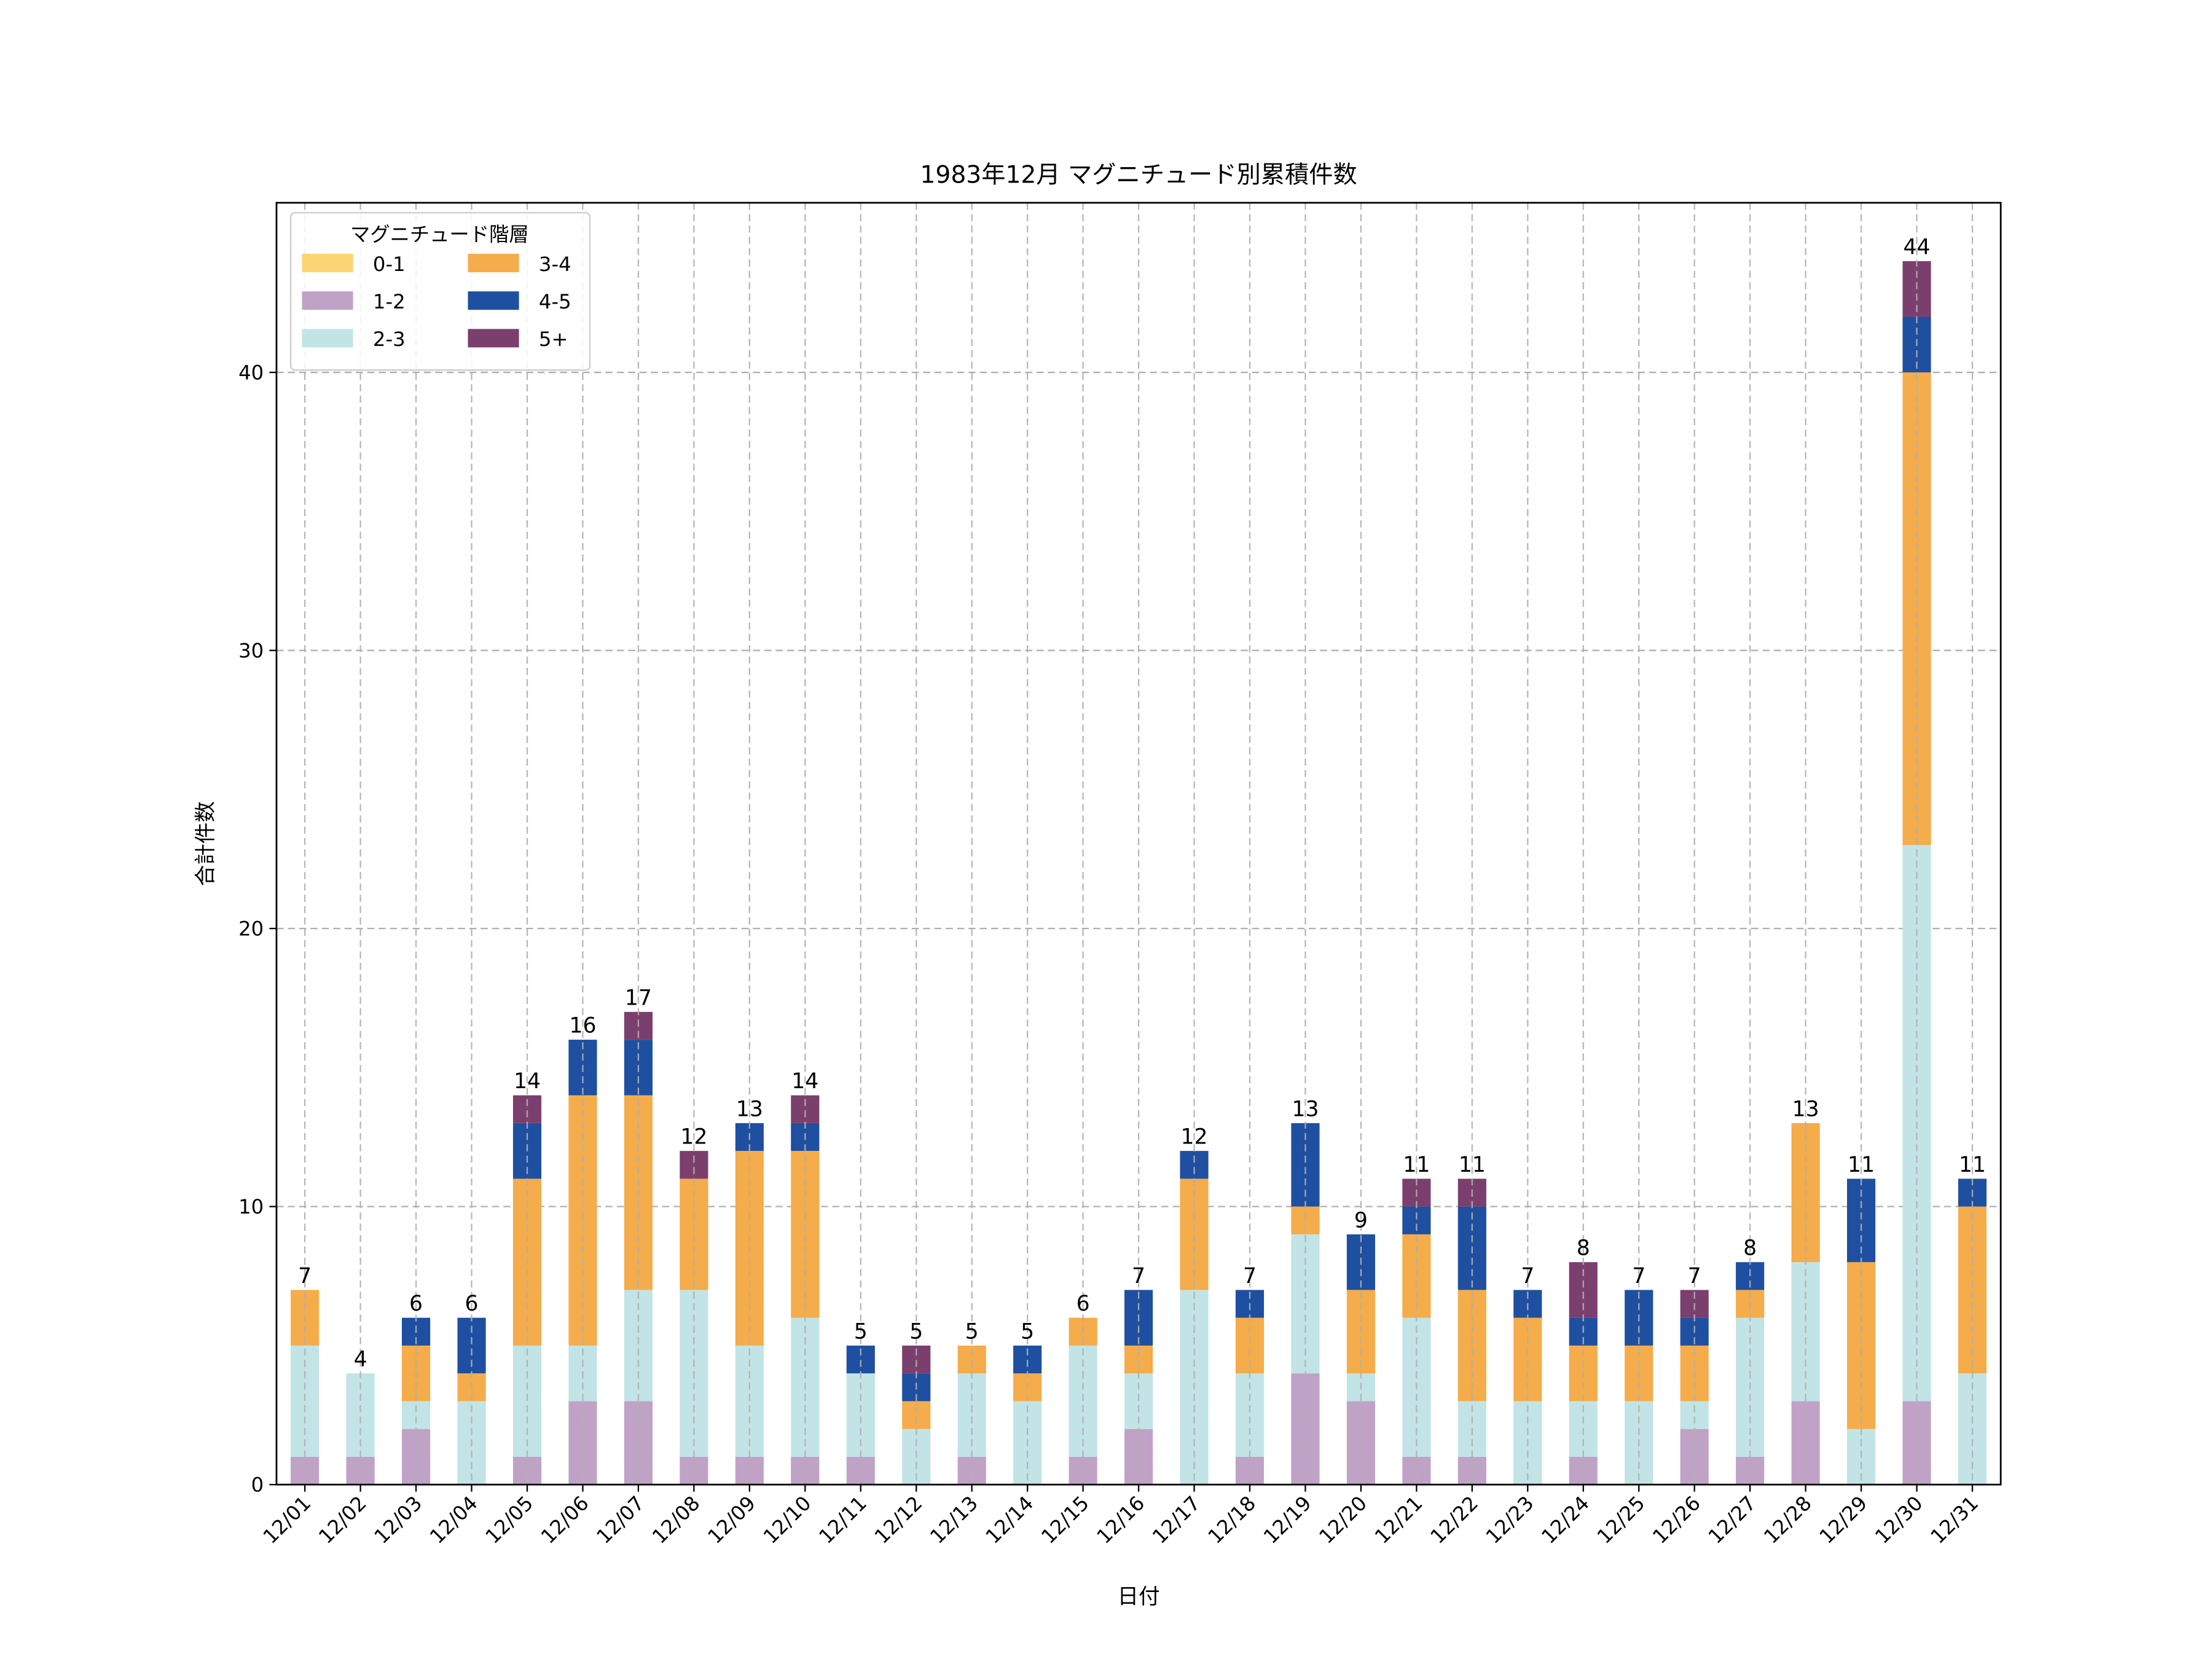  Describe the element at coordinates (251, 929) in the screenshot. I see `y-tick-label: 20` at that location.